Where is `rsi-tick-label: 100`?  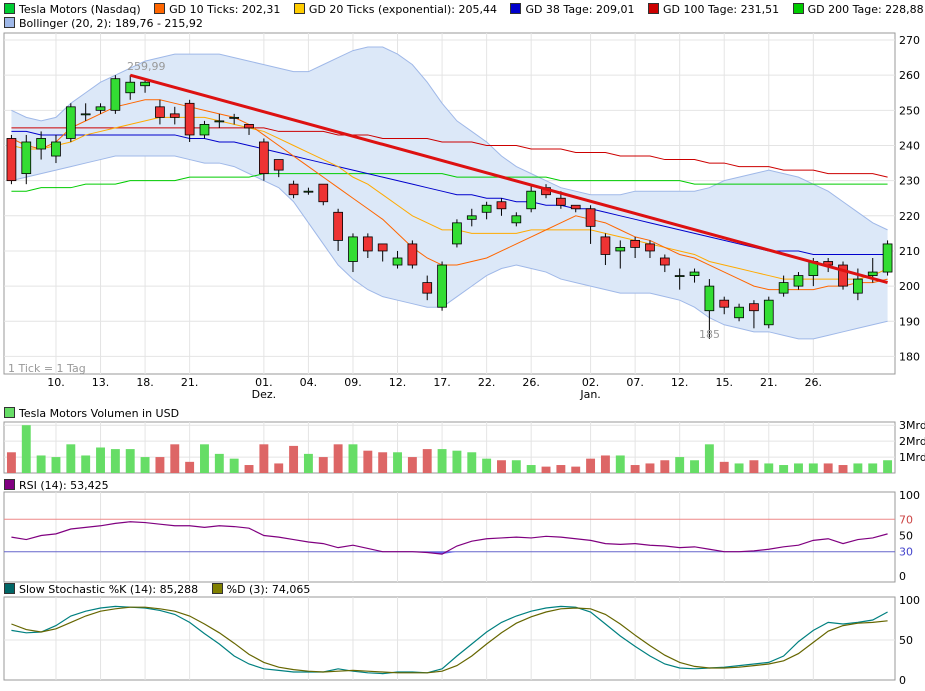 rsi-tick-label: 100 is located at coordinates (909, 495).